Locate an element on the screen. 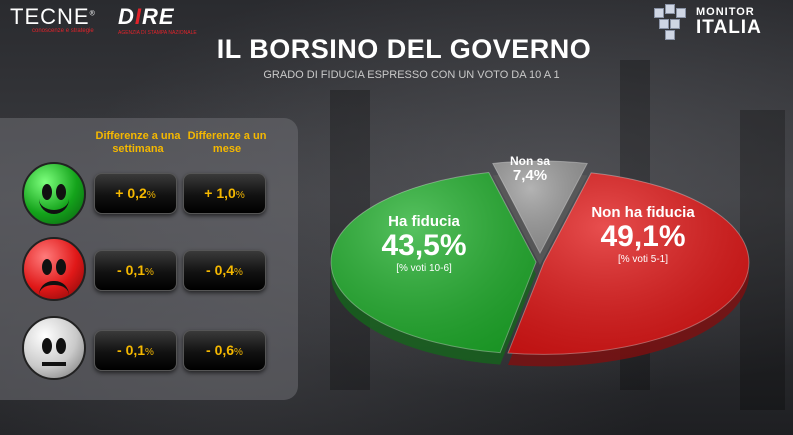 Image resolution: width=793 pixels, height=435 pixels. slice-non-ha-fiducia-shading is located at coordinates (628, 263).